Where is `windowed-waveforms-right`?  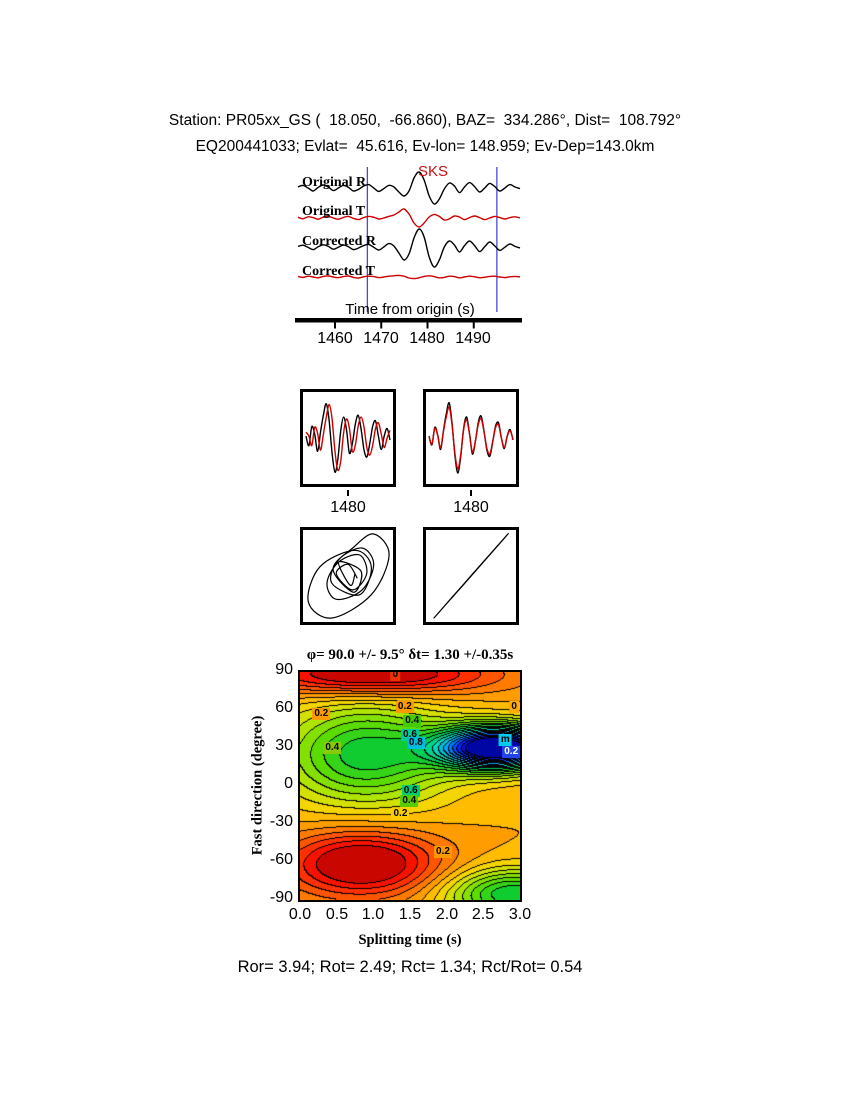
windowed-waveforms-right is located at coordinates (471, 438).